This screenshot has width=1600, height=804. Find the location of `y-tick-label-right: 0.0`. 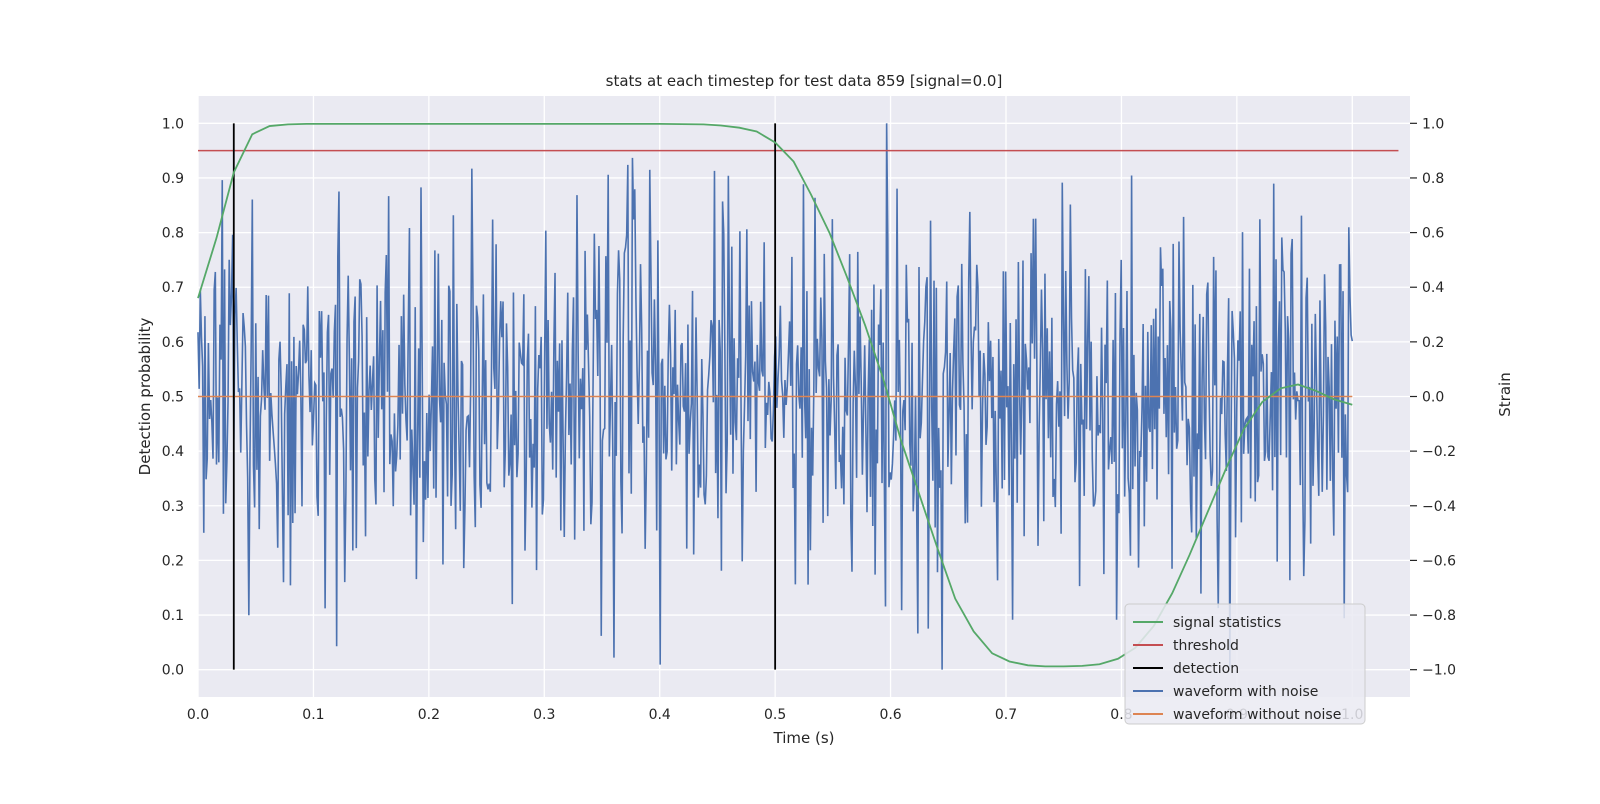

y-tick-label-right: 0.0 is located at coordinates (1433, 398).